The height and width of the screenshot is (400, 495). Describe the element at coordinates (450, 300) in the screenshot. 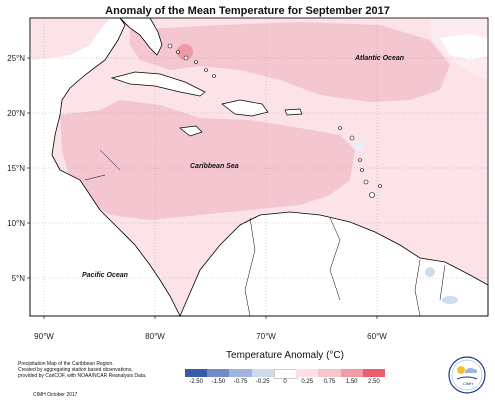

I see `anomaly-neutral-suriname` at that location.